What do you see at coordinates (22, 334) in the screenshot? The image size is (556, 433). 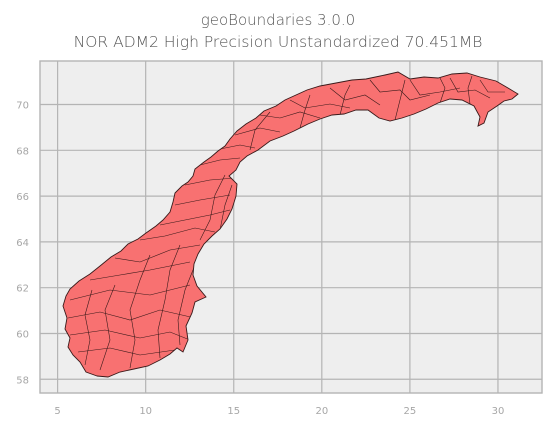 I see `y-tick-label: 60` at bounding box center [22, 334].